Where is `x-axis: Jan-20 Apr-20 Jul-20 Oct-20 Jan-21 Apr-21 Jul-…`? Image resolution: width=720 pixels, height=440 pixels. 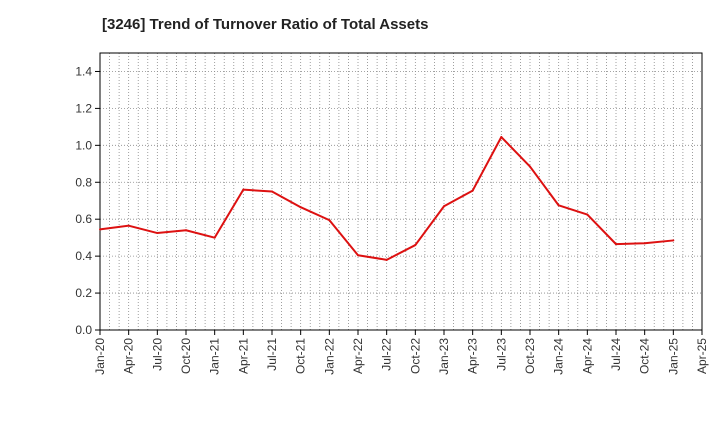
x-axis: Jan-20 Apr-20 Jul-20 Oct-20 Jan-21 Apr-21 Jul-… is located at coordinates (401, 352).